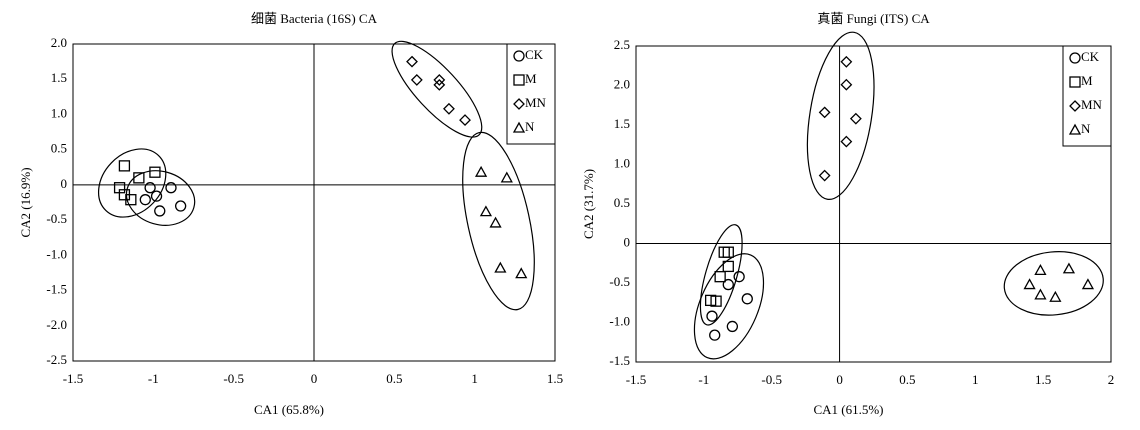 The width and height of the screenshot is (1140, 430). Describe the element at coordinates (530, 126) in the screenshot. I see `legend-label: N` at that location.